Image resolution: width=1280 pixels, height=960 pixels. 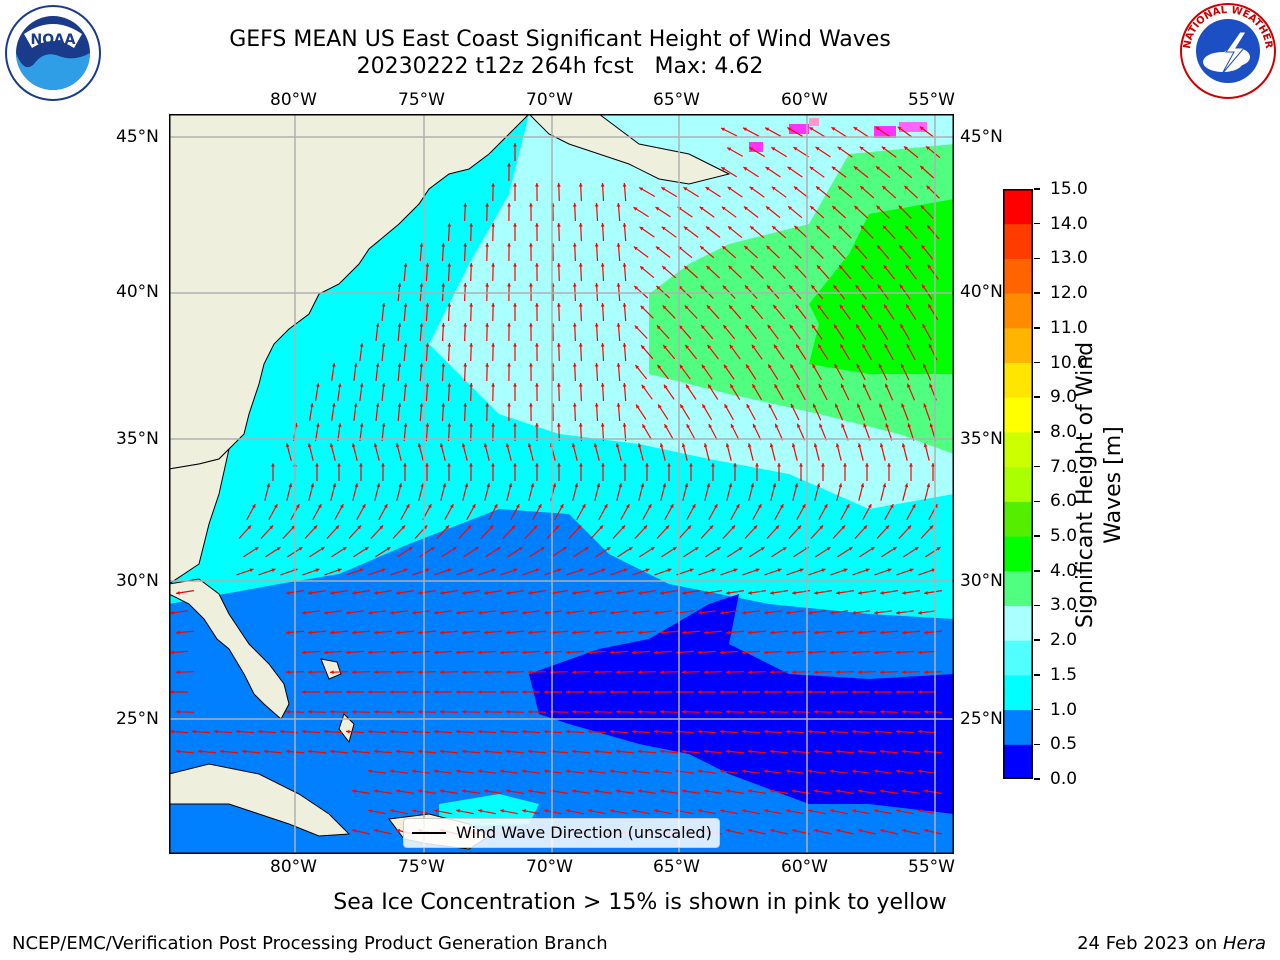 I want to click on lat-label-left-30n: 30°N, so click(x=137, y=581).